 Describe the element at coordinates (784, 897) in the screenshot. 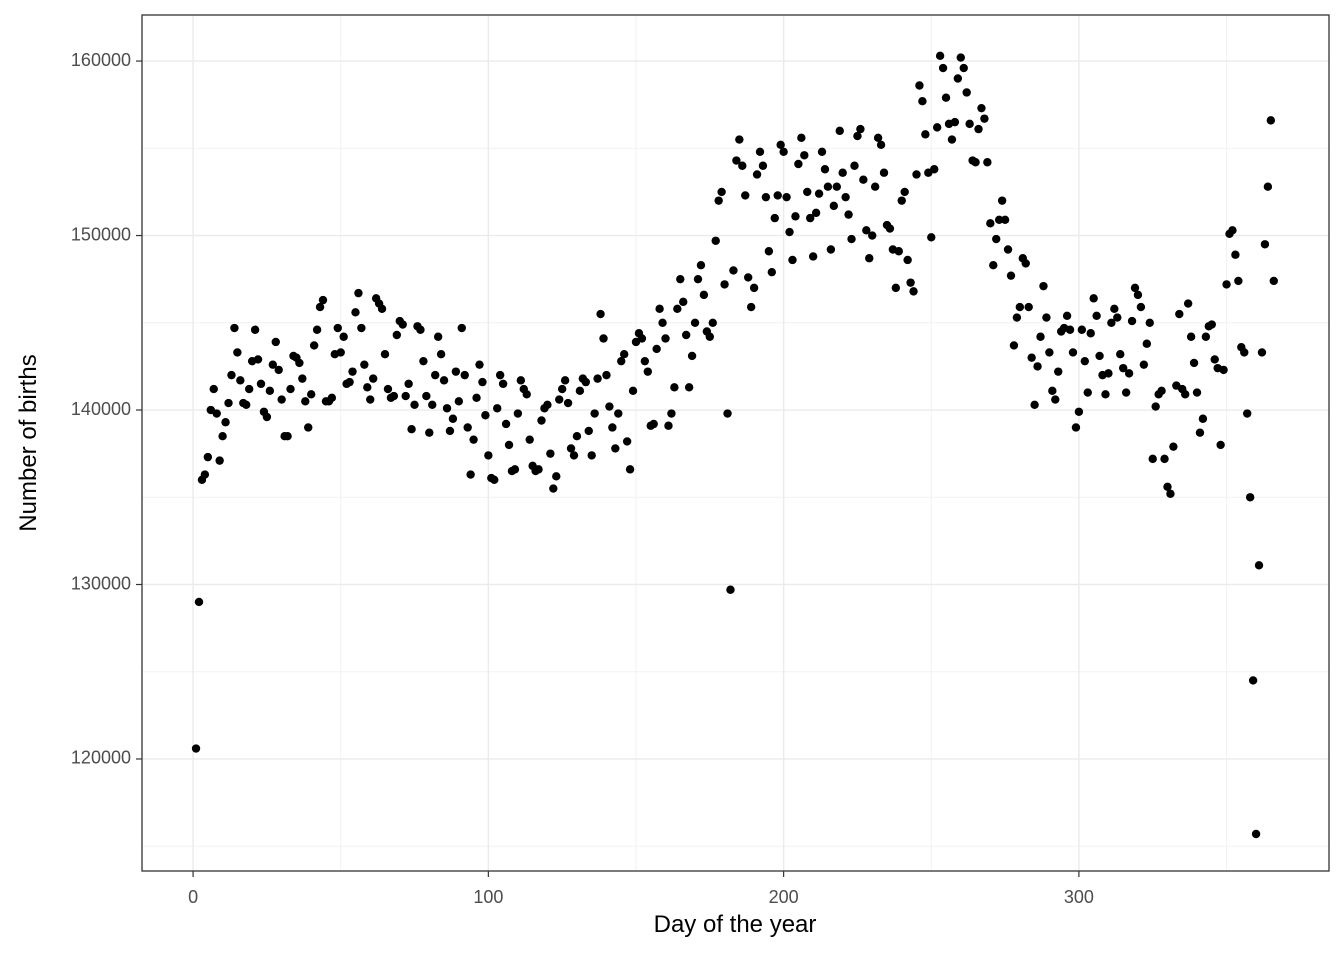

I see `x-tick-label: 200` at that location.